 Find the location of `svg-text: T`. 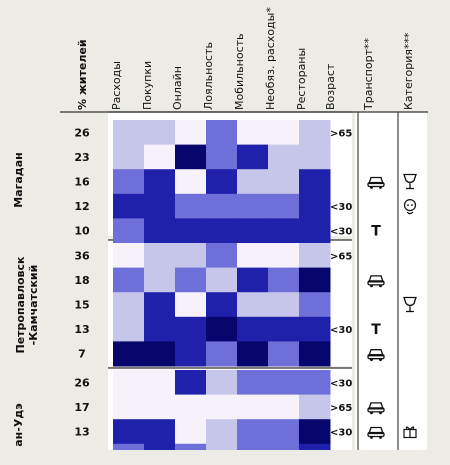

svg-text: T is located at coordinates (376, 330).